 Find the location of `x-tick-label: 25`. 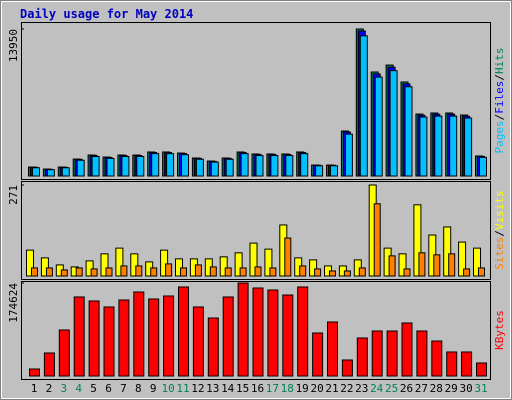

x-tick-label: 25 is located at coordinates (391, 388).